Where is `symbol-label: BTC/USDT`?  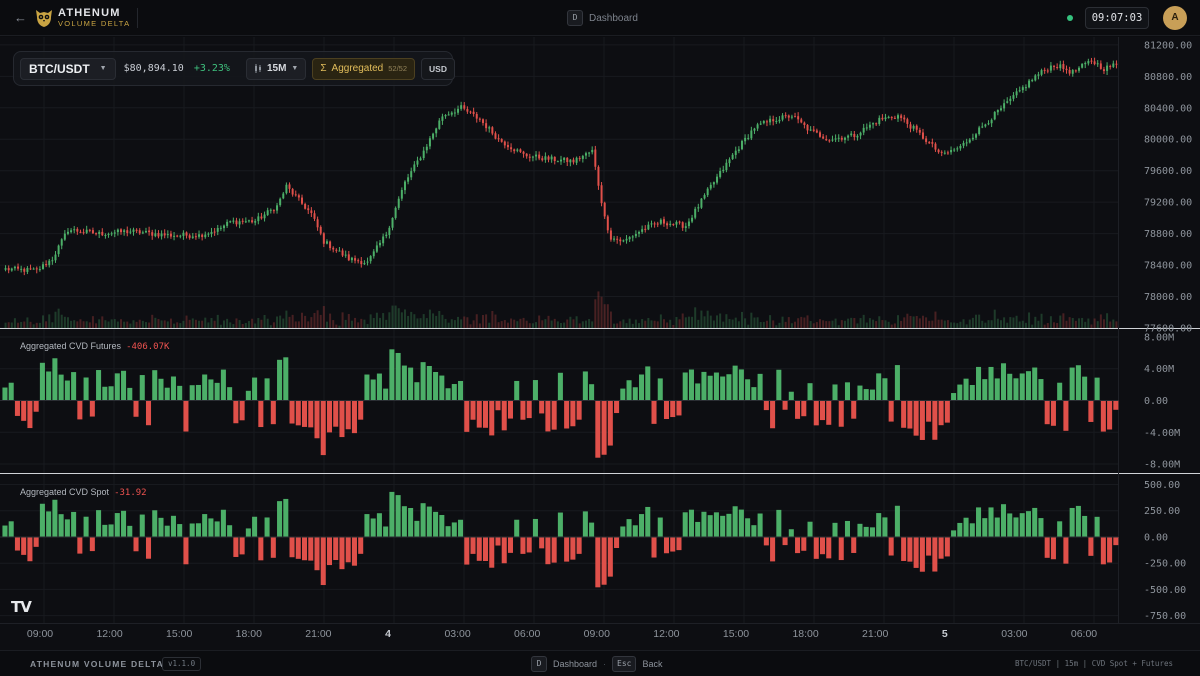
symbol-label: BTC/USDT is located at coordinates (59, 68).